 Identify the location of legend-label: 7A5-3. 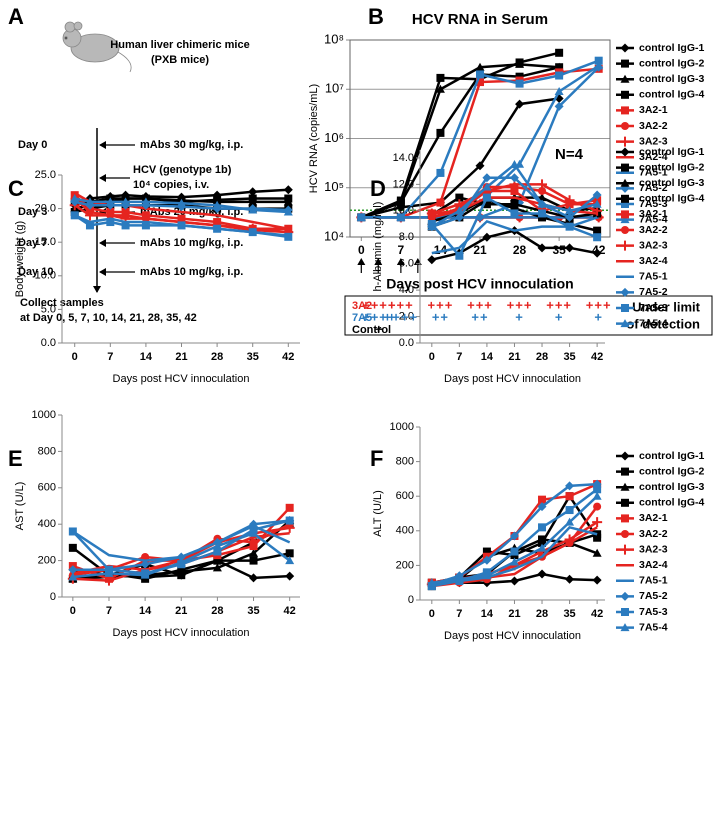
(653, 308).